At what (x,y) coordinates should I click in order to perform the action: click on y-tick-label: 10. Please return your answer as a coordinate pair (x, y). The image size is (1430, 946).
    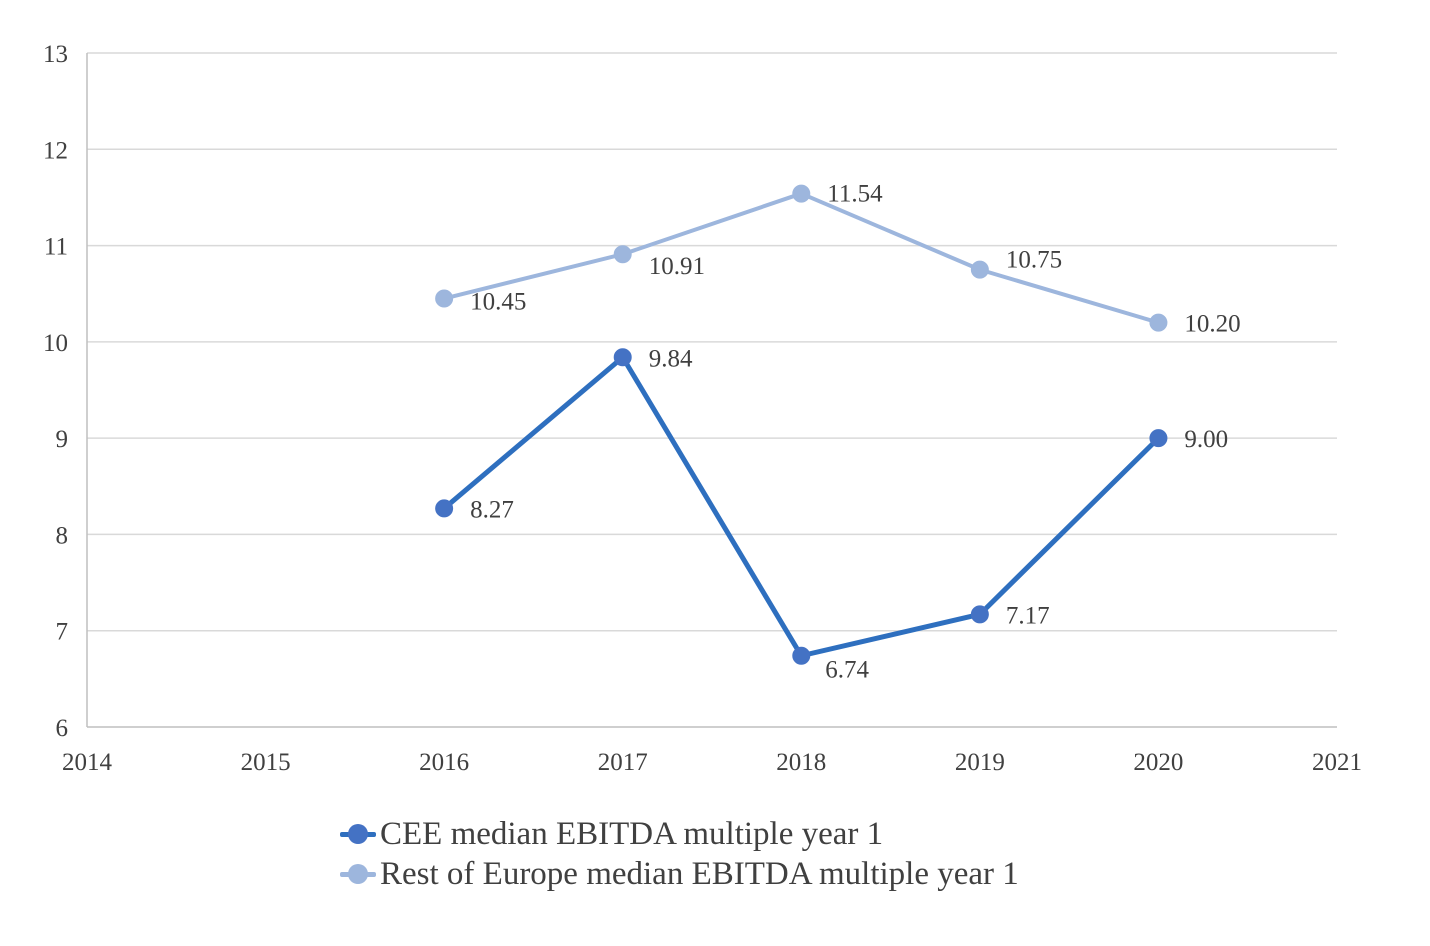
    Looking at the image, I should click on (55, 343).